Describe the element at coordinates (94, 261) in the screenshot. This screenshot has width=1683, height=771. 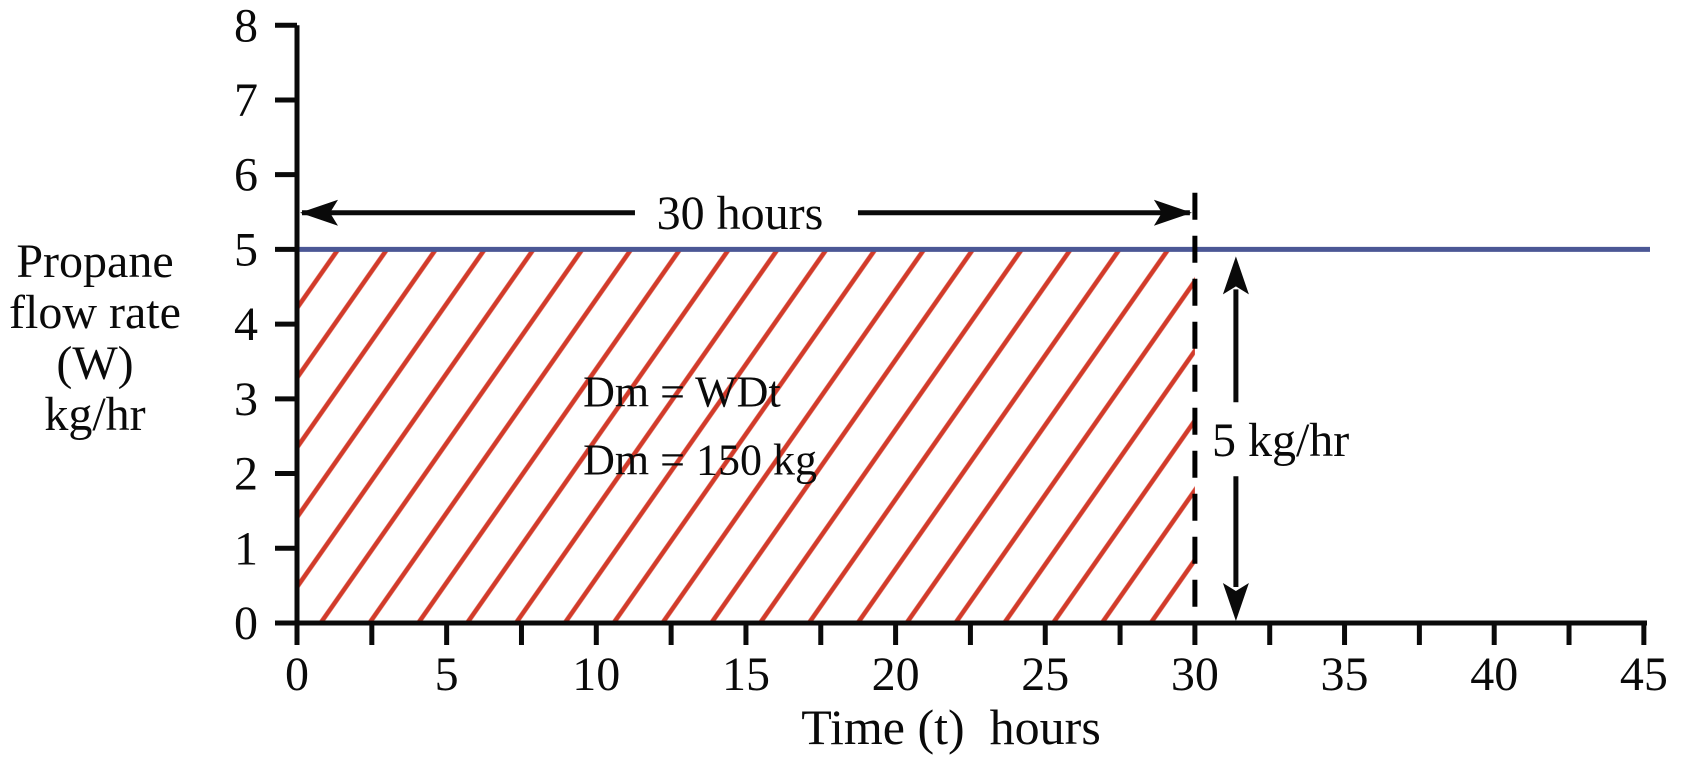
I see `y-axis-title-line: Propane` at that location.